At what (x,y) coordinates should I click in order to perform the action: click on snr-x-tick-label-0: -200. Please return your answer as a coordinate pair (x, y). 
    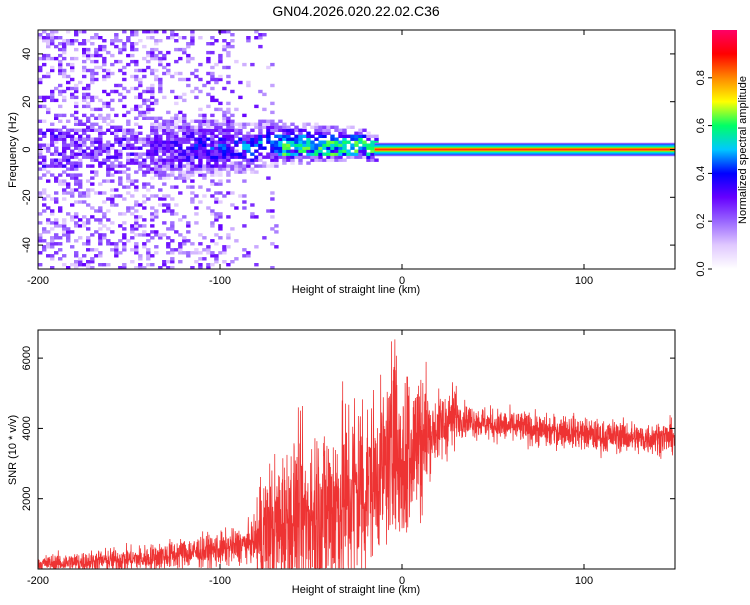
    Looking at the image, I should click on (38, 581).